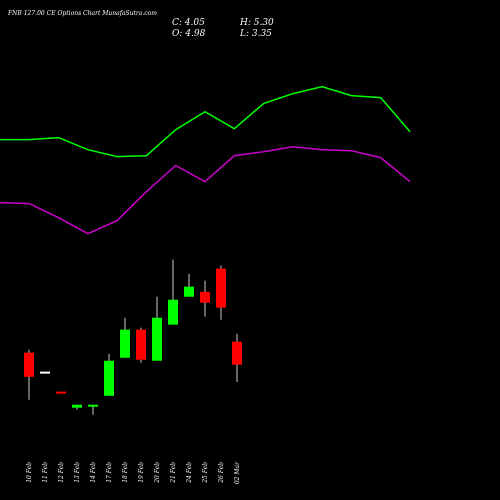  I want to click on stat-low: L: 3.35, so click(255, 34).